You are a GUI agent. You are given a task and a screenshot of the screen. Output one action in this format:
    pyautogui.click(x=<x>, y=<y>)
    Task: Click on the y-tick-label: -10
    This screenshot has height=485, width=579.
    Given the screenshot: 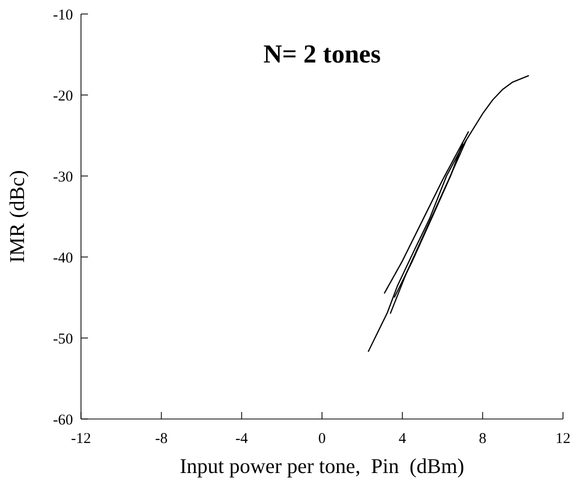 What is the action you would take?
    pyautogui.click(x=63, y=15)
    